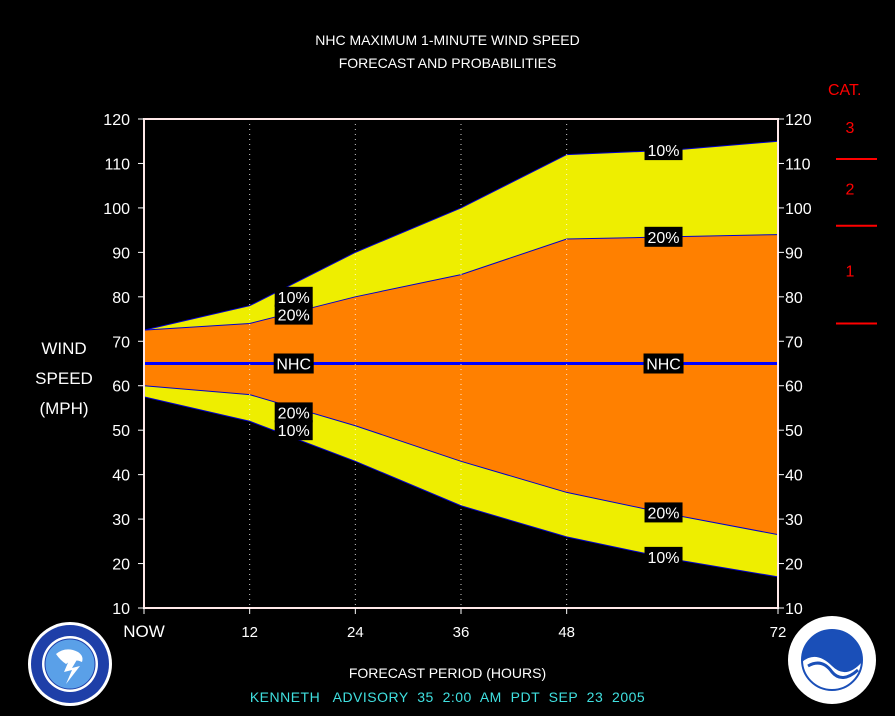 The width and height of the screenshot is (895, 716). What do you see at coordinates (798, 164) in the screenshot?
I see `ytick-label-right: 110` at bounding box center [798, 164].